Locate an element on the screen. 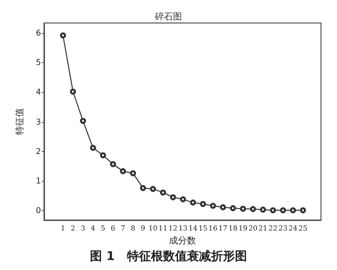  x-axis-title: 成分数 is located at coordinates (182, 240).